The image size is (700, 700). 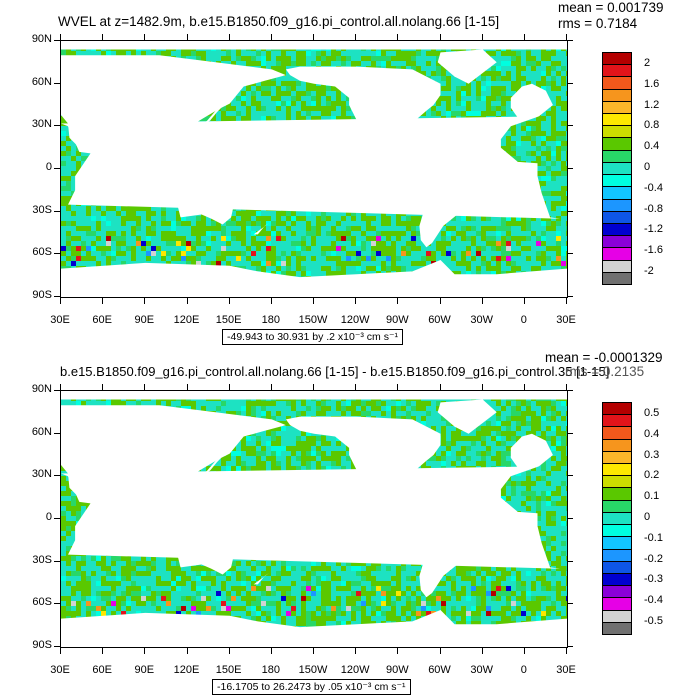 What do you see at coordinates (652, 413) in the screenshot?
I see `colorbar-label: 0.5` at bounding box center [652, 413].